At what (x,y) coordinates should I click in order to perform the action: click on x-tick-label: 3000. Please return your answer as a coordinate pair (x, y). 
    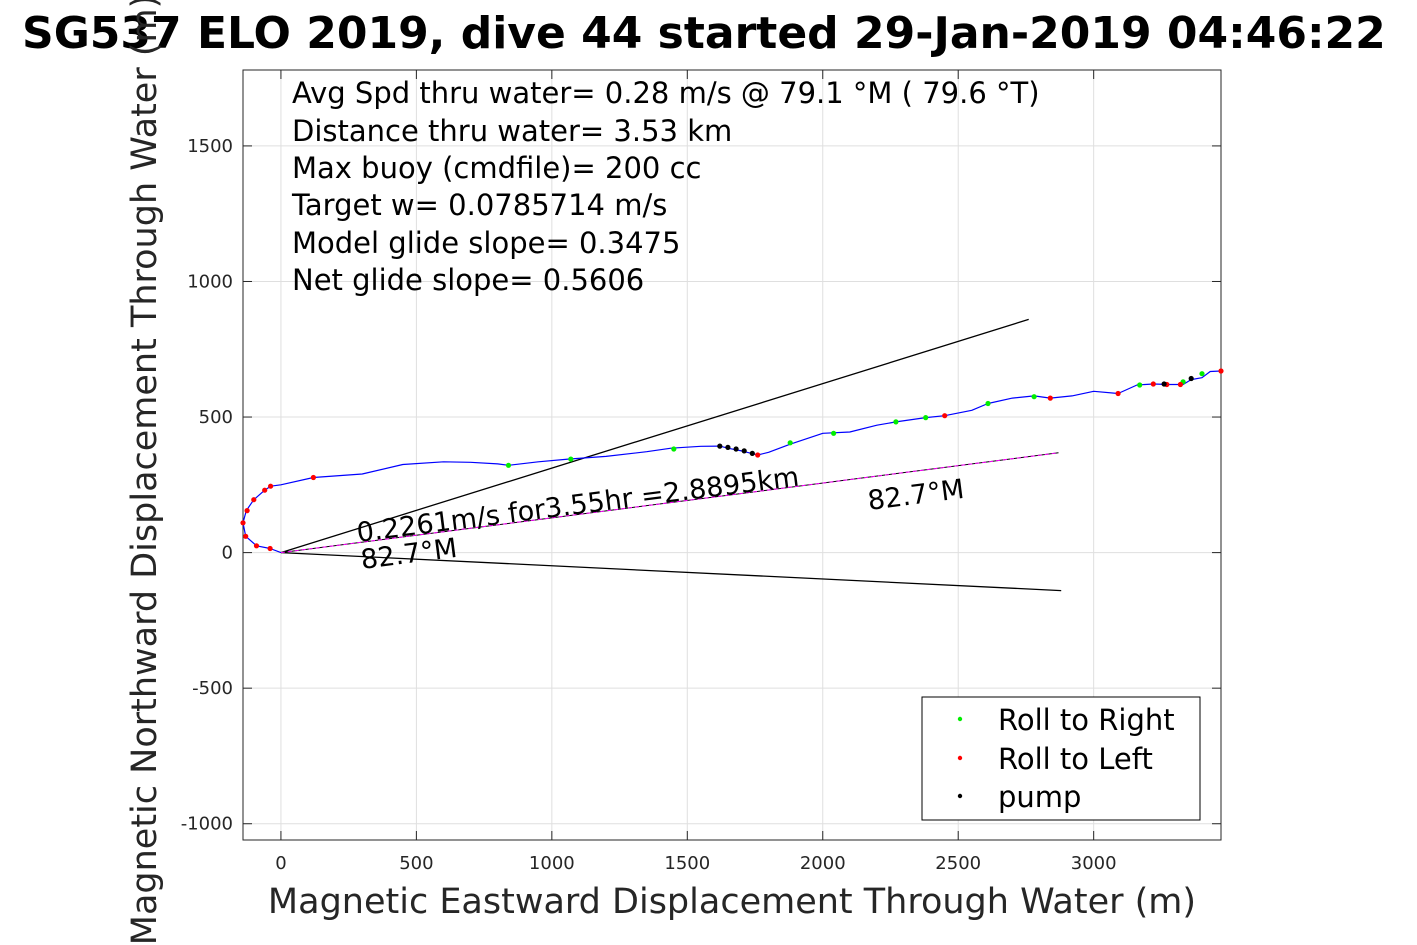
    Looking at the image, I should click on (1094, 863).